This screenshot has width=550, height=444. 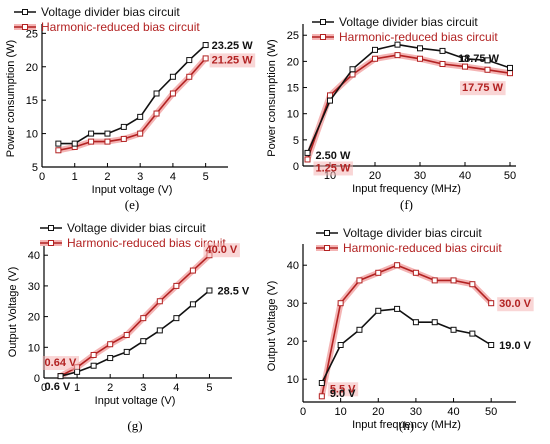 I want to click on data-annotation: 40.0 V, so click(x=221, y=250).